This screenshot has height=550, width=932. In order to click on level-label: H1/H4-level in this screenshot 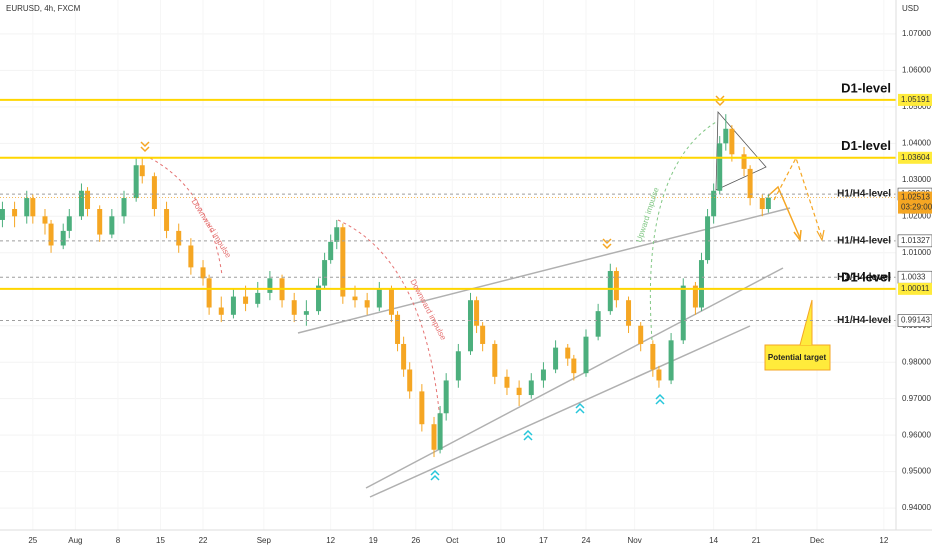, I will do `click(864, 277)`.